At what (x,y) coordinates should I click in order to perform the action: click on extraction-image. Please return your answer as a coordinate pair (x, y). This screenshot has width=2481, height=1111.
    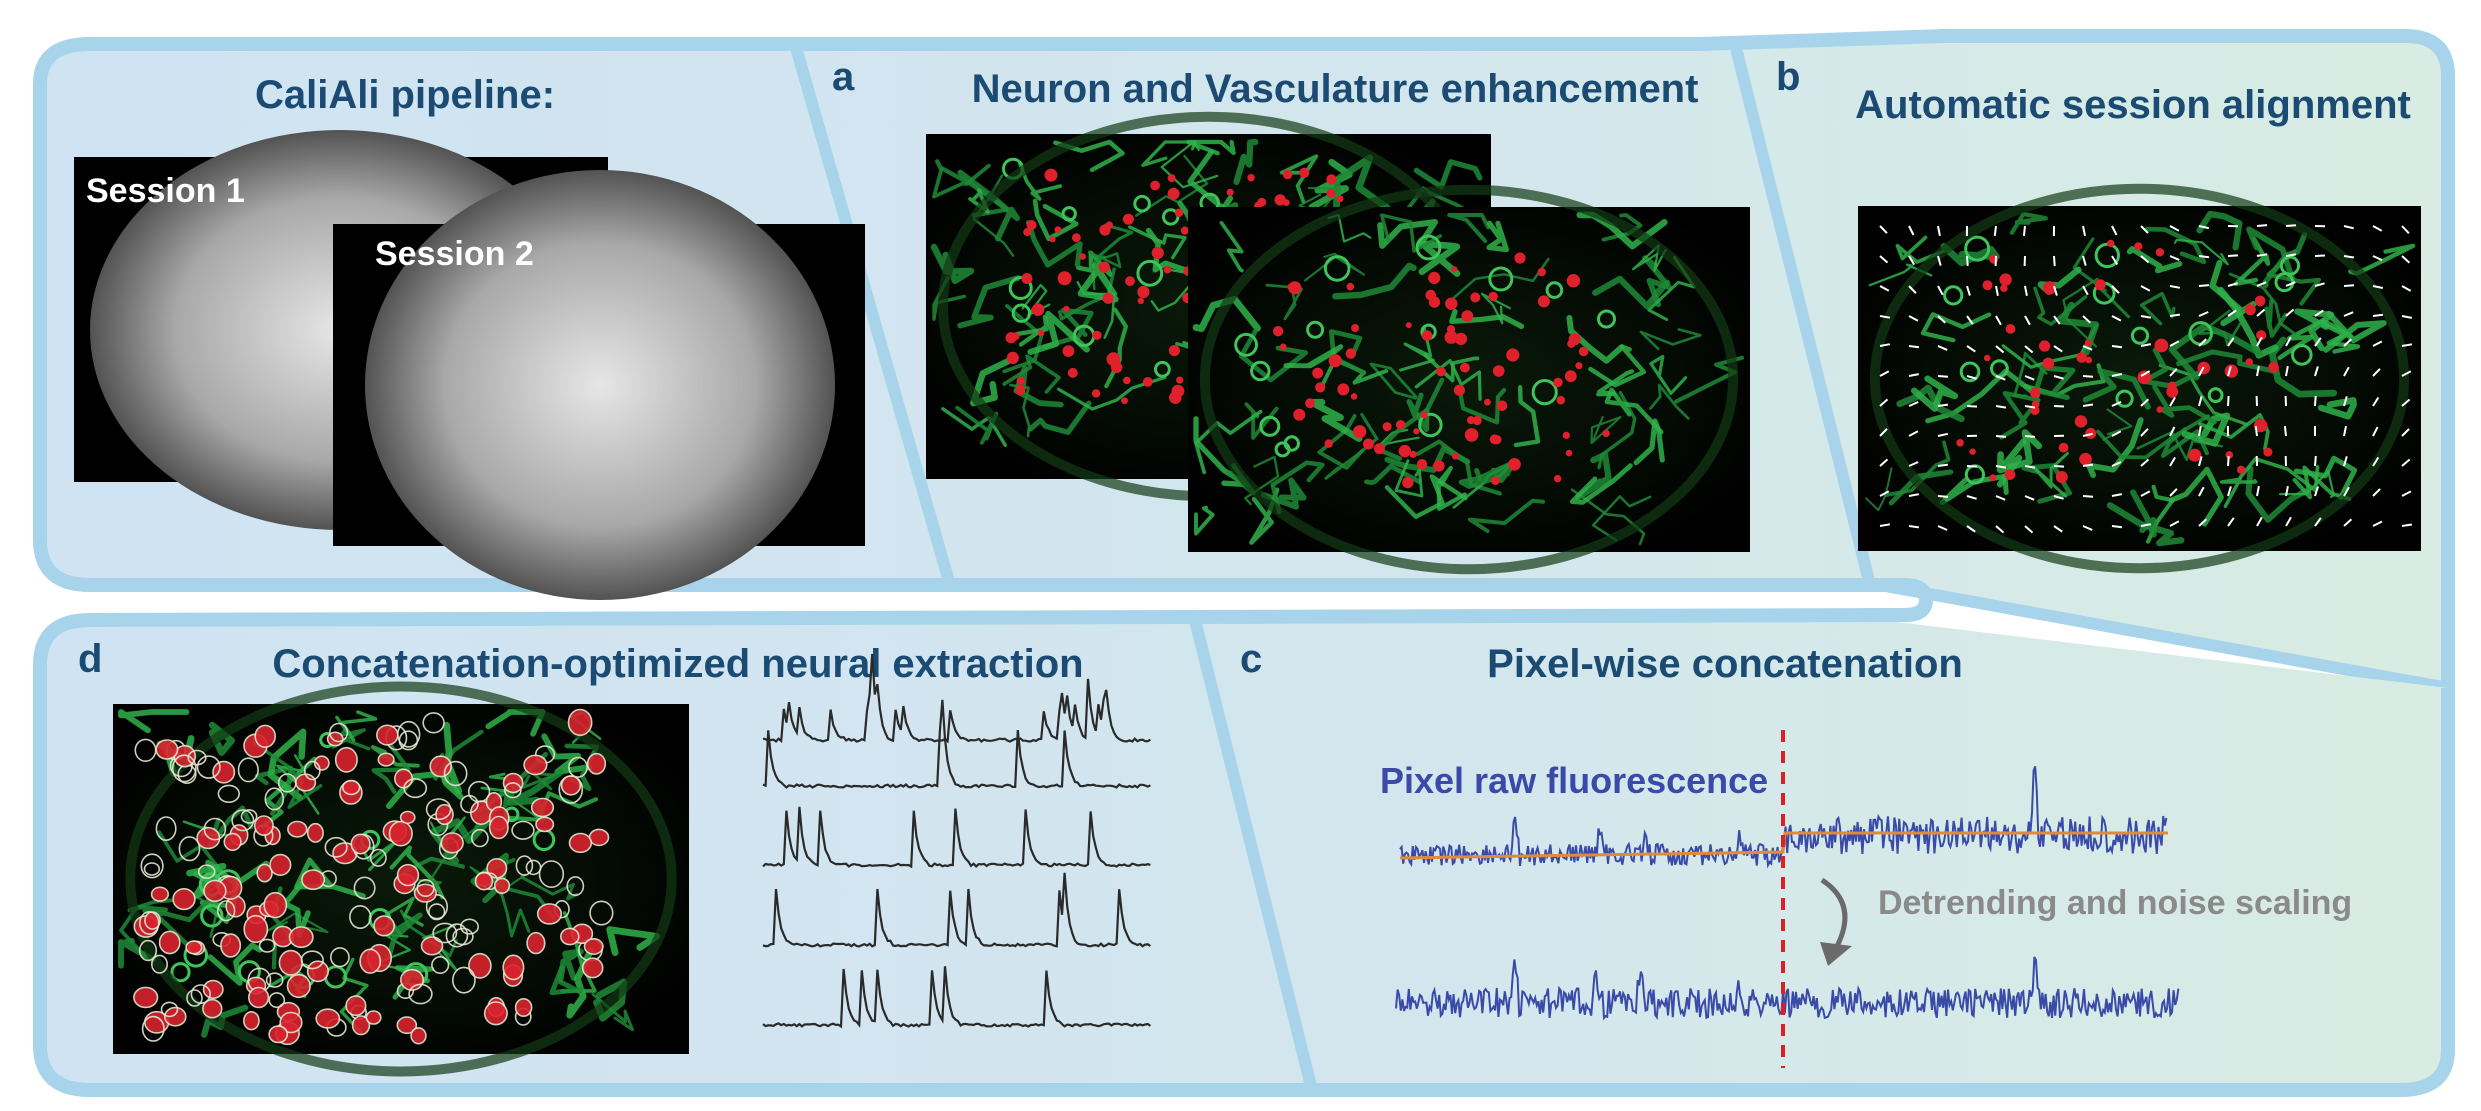
    Looking at the image, I should click on (401, 879).